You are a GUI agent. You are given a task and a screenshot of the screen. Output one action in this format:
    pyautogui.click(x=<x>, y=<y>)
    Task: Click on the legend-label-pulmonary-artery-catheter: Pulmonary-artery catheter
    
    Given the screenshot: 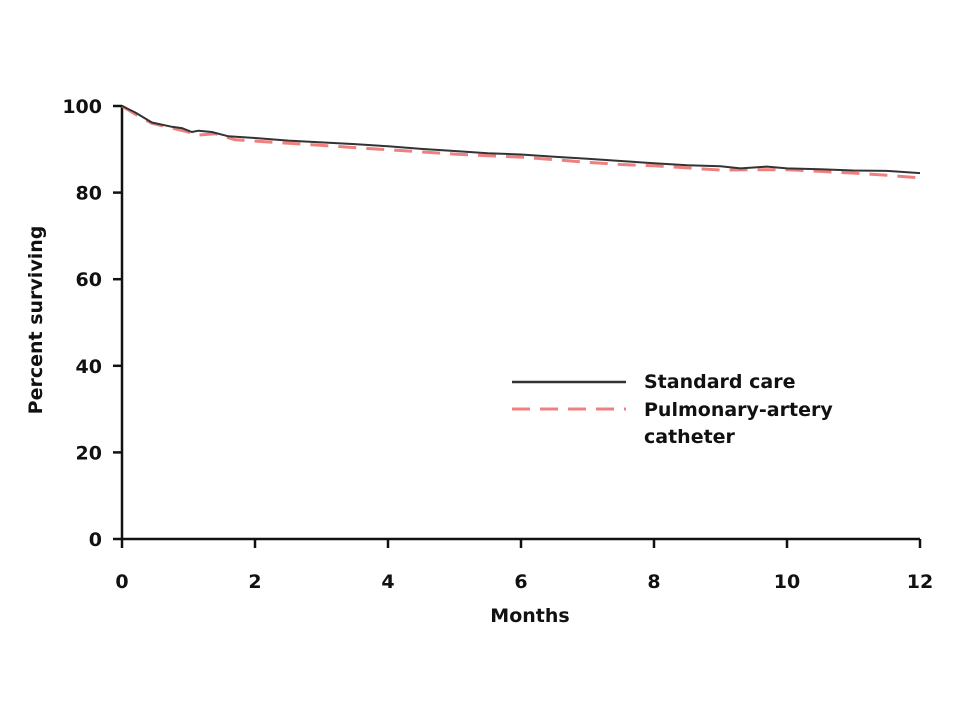 What is the action you would take?
    pyautogui.click(x=741, y=423)
    